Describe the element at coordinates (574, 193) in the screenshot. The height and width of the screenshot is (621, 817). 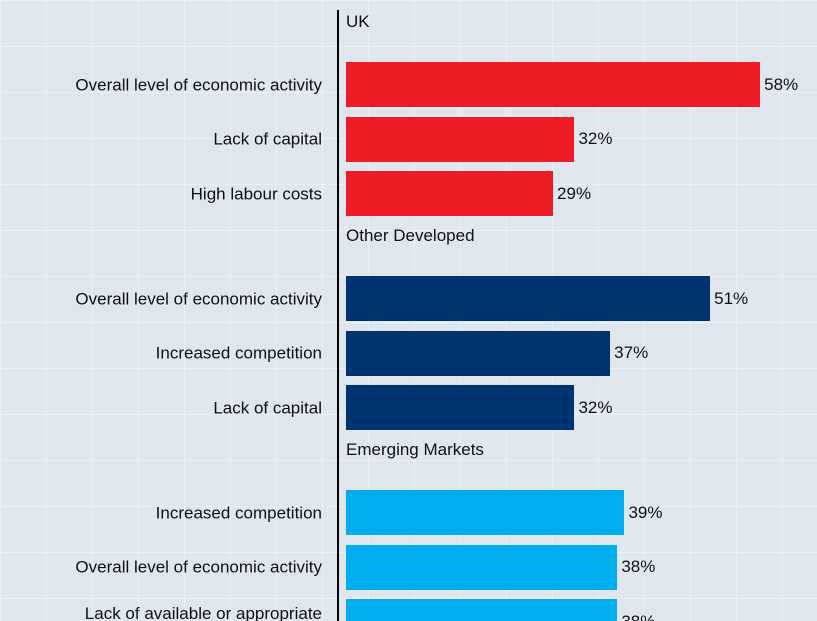
I see `value-label: 29%` at that location.